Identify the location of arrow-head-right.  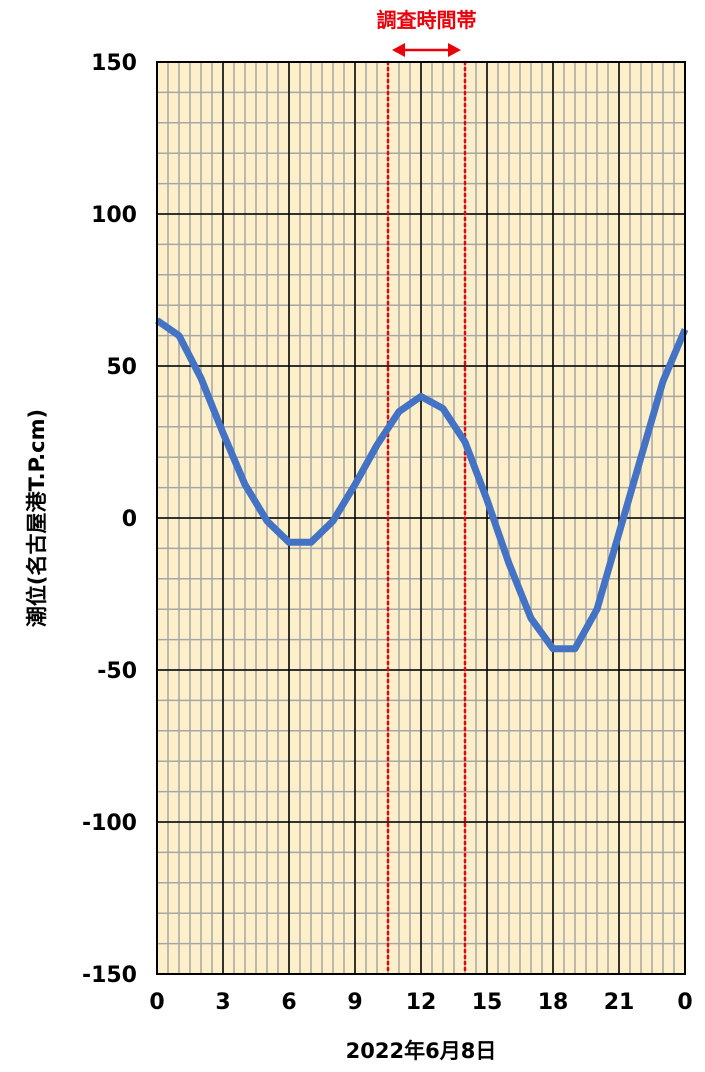
(454, 50).